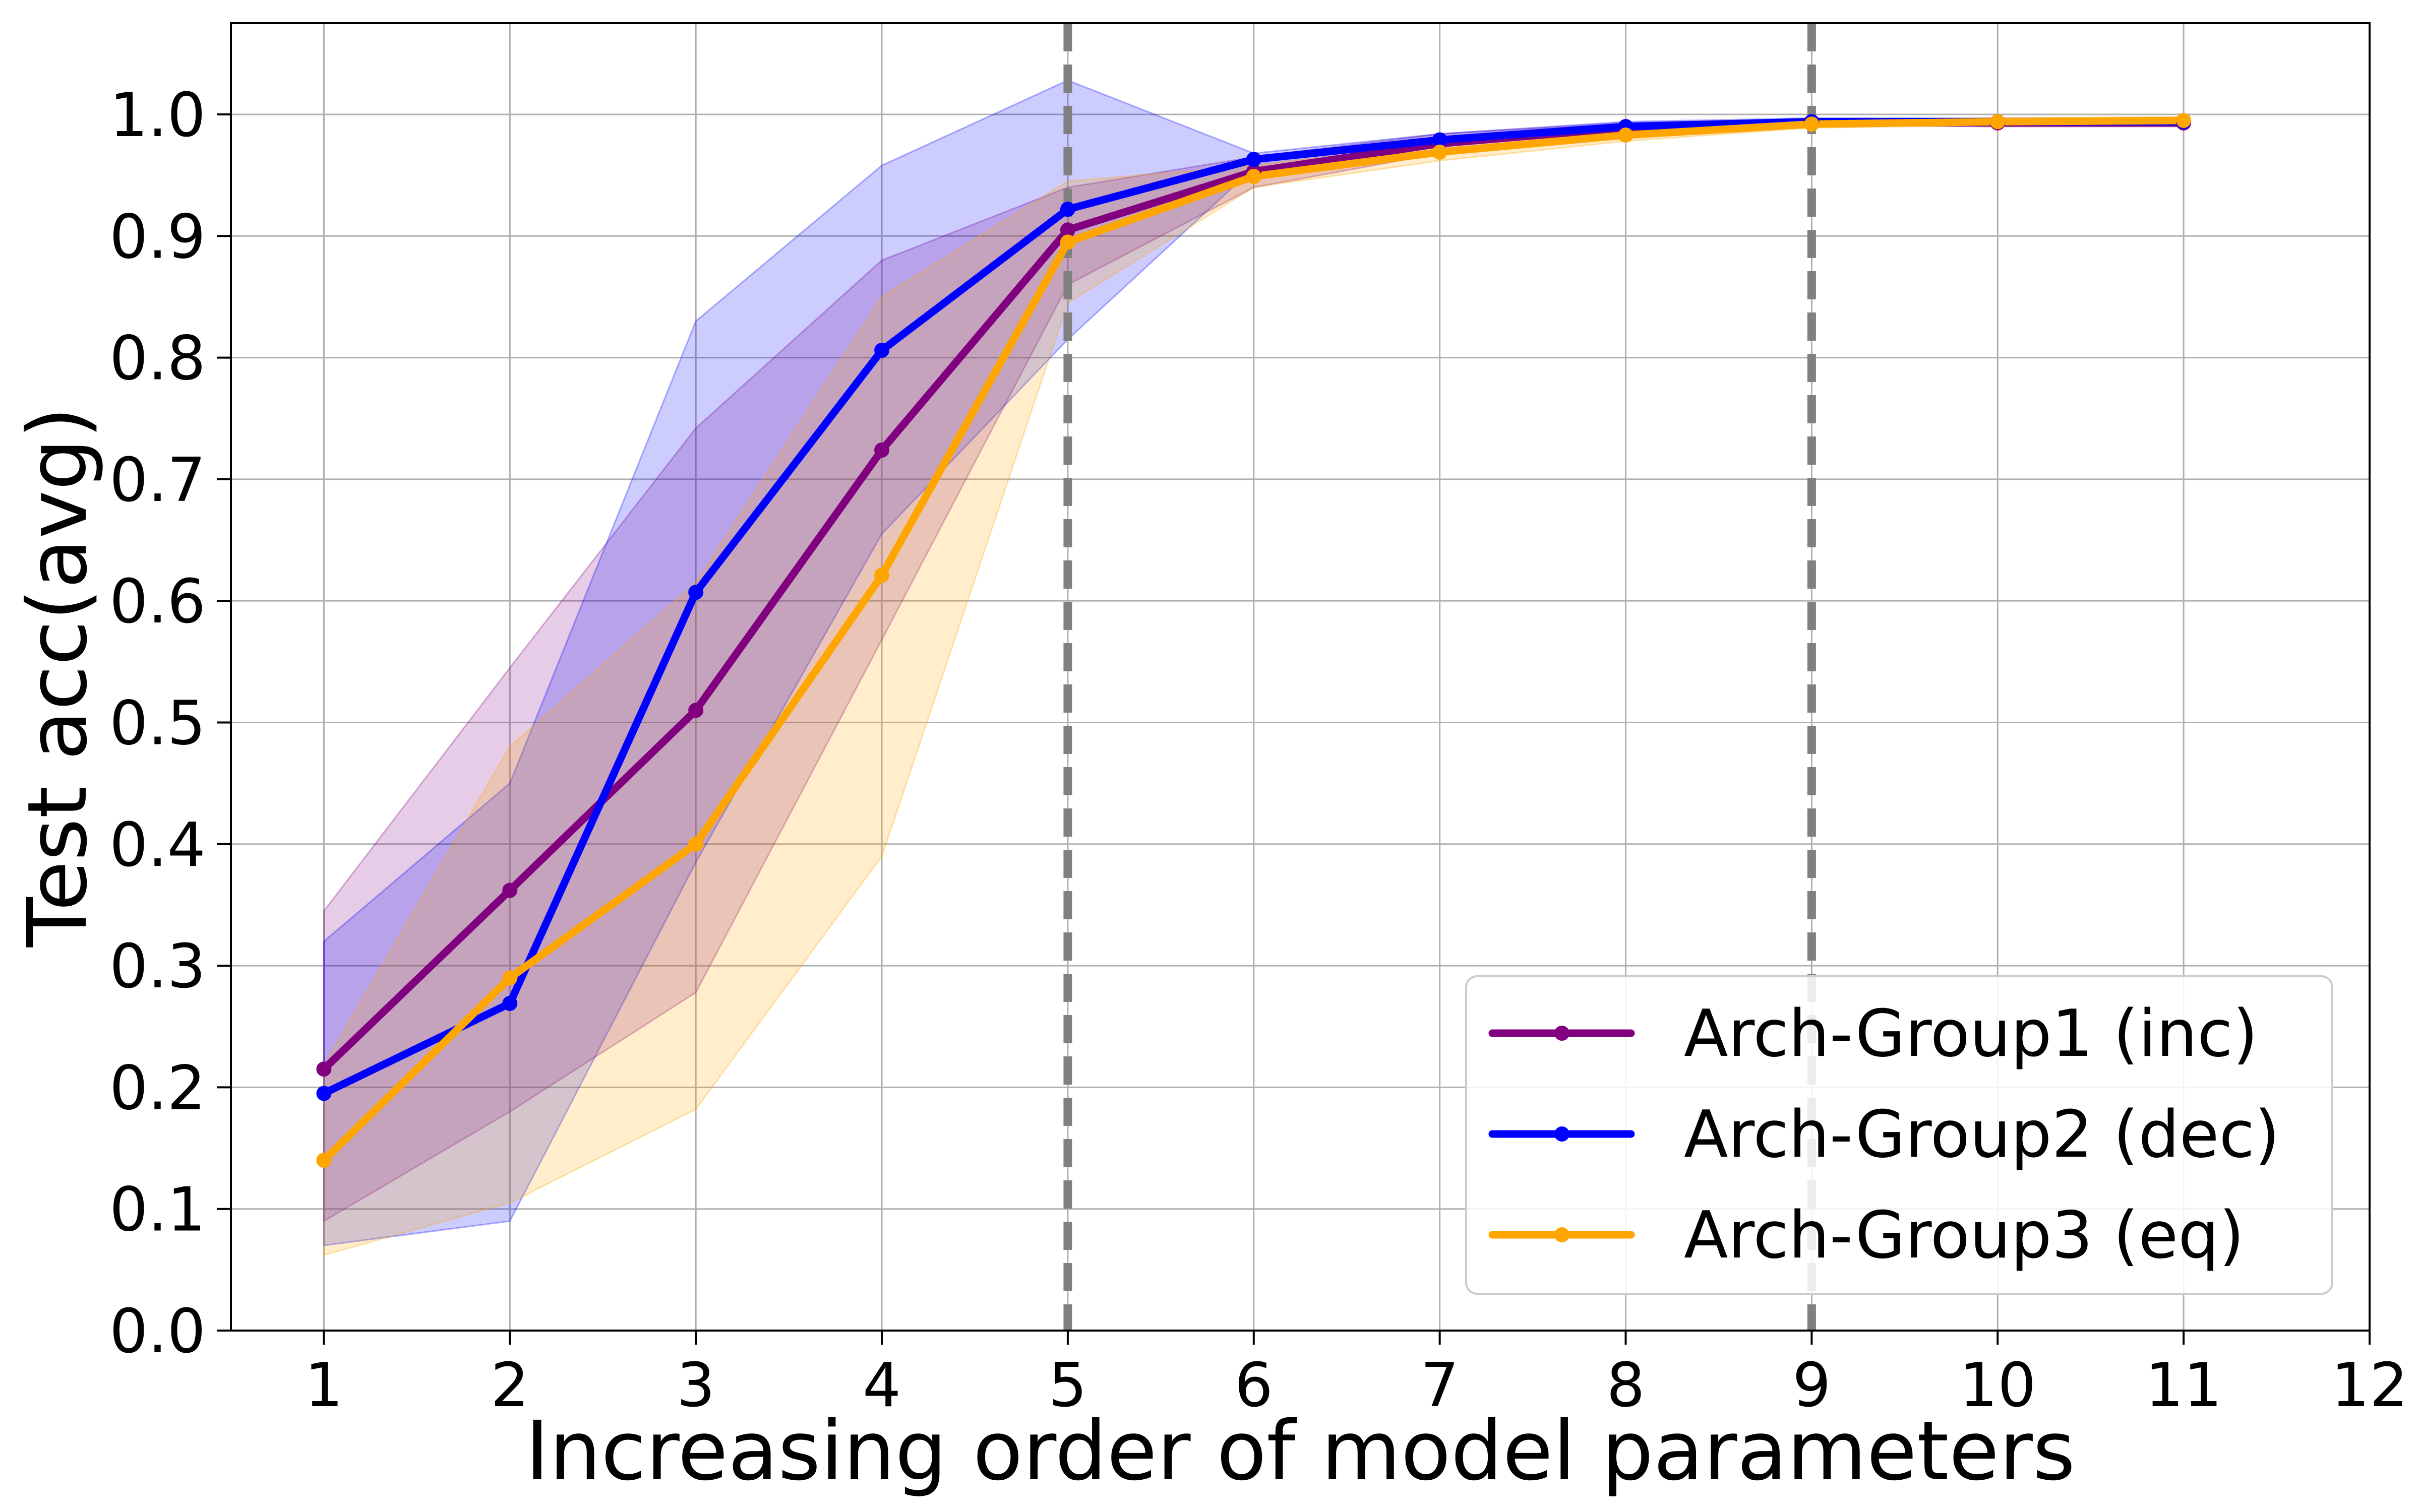  Describe the element at coordinates (157, 1332) in the screenshot. I see `y-tick-label: 0.0` at that location.